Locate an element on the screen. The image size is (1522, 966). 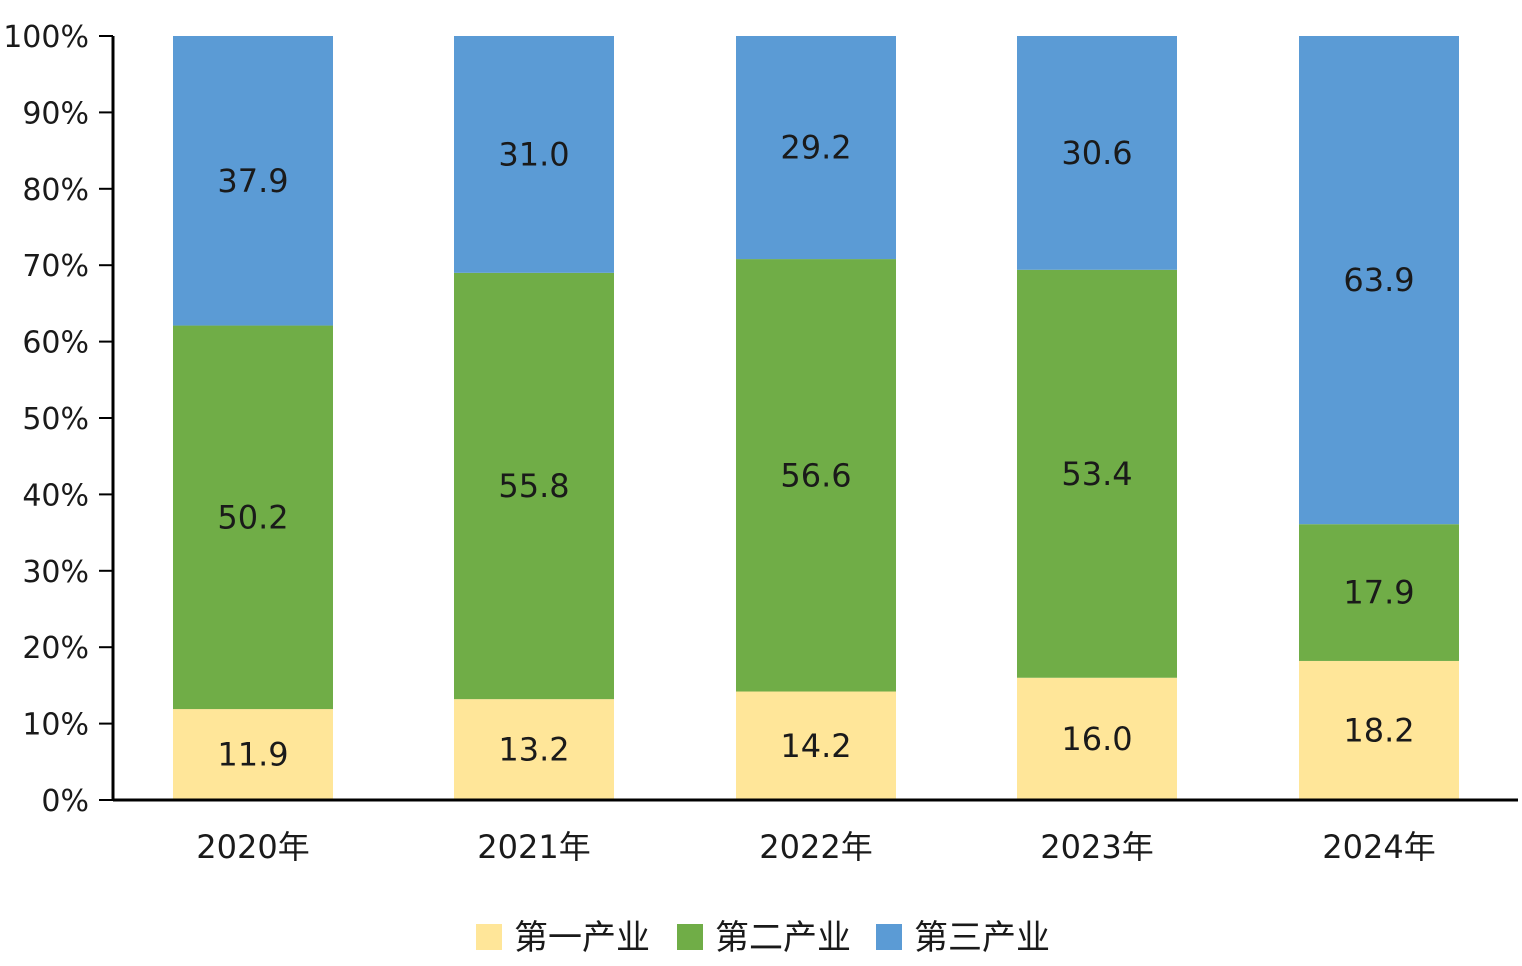
legend-label: 第二产业 is located at coordinates (783, 938).